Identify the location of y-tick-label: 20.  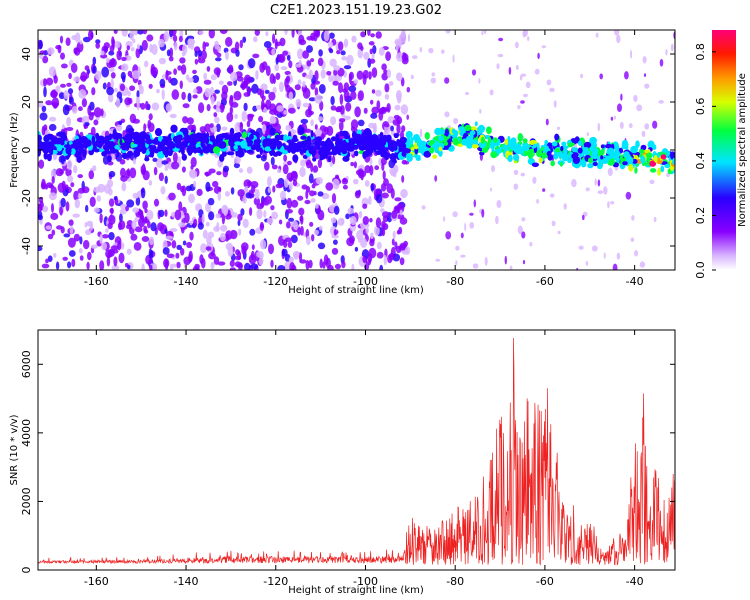
(26, 102).